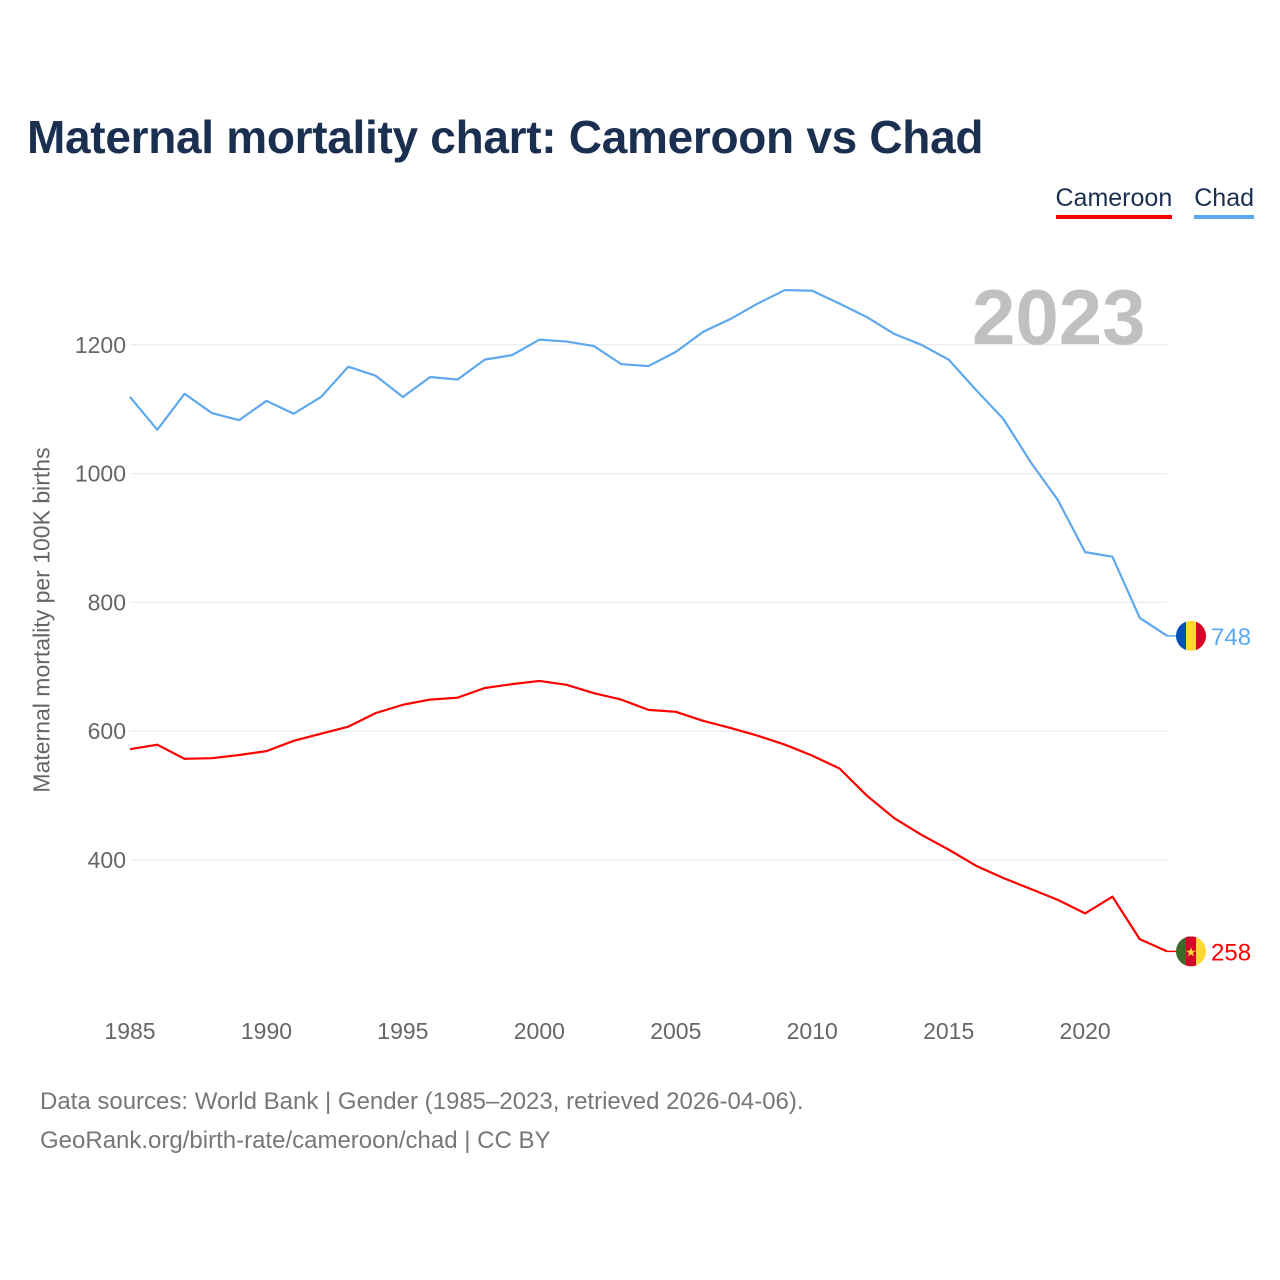  I want to click on x-tick-label: 2005, so click(675, 1031).